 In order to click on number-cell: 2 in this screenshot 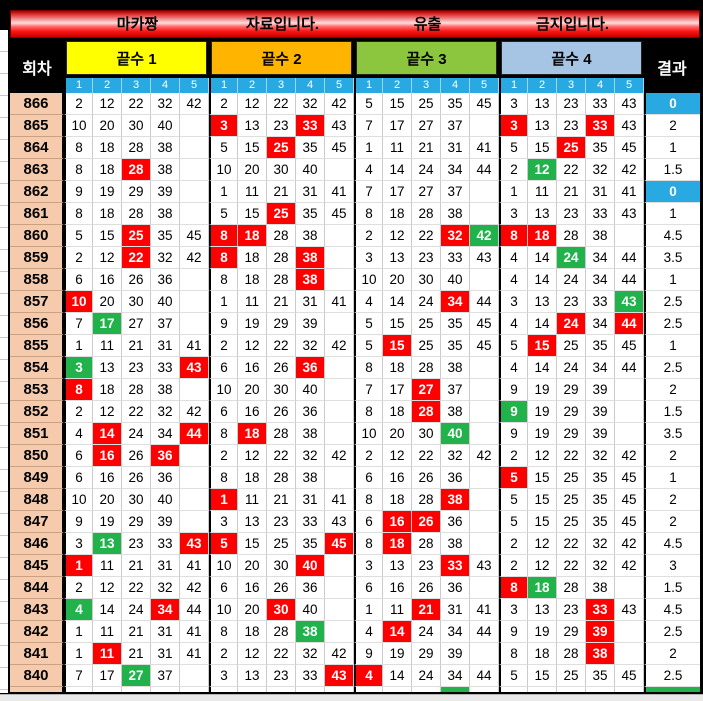, I will do `click(513, 544)`.